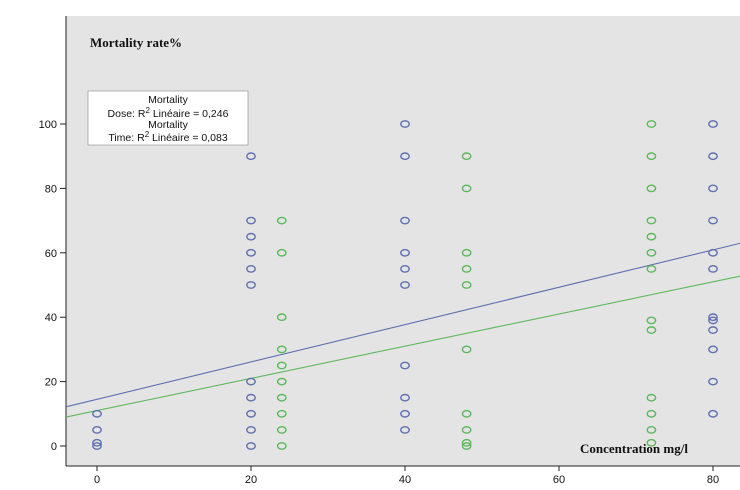 This screenshot has width=740, height=490. What do you see at coordinates (51, 383) in the screenshot?
I see `y-tick-label: 20` at bounding box center [51, 383].